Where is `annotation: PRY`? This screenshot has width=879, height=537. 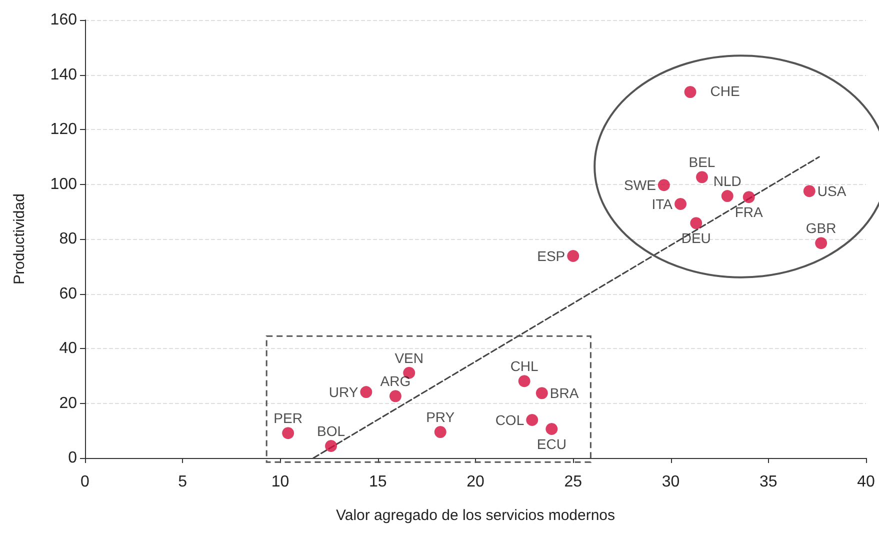
annotation: PRY is located at coordinates (441, 416).